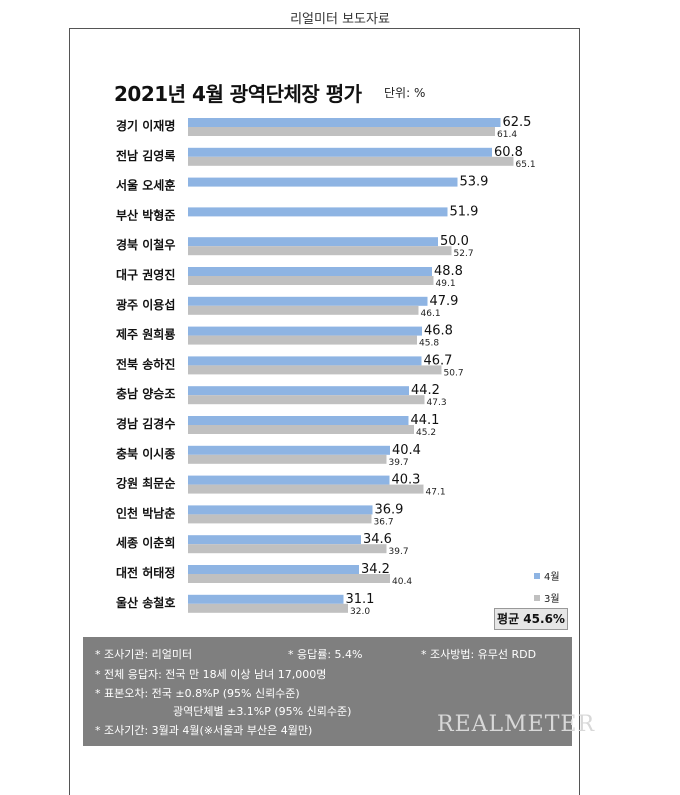 The width and height of the screenshot is (680, 795). What do you see at coordinates (145, 304) in the screenshot?
I see `category-label: 광주 이용섭` at bounding box center [145, 304].